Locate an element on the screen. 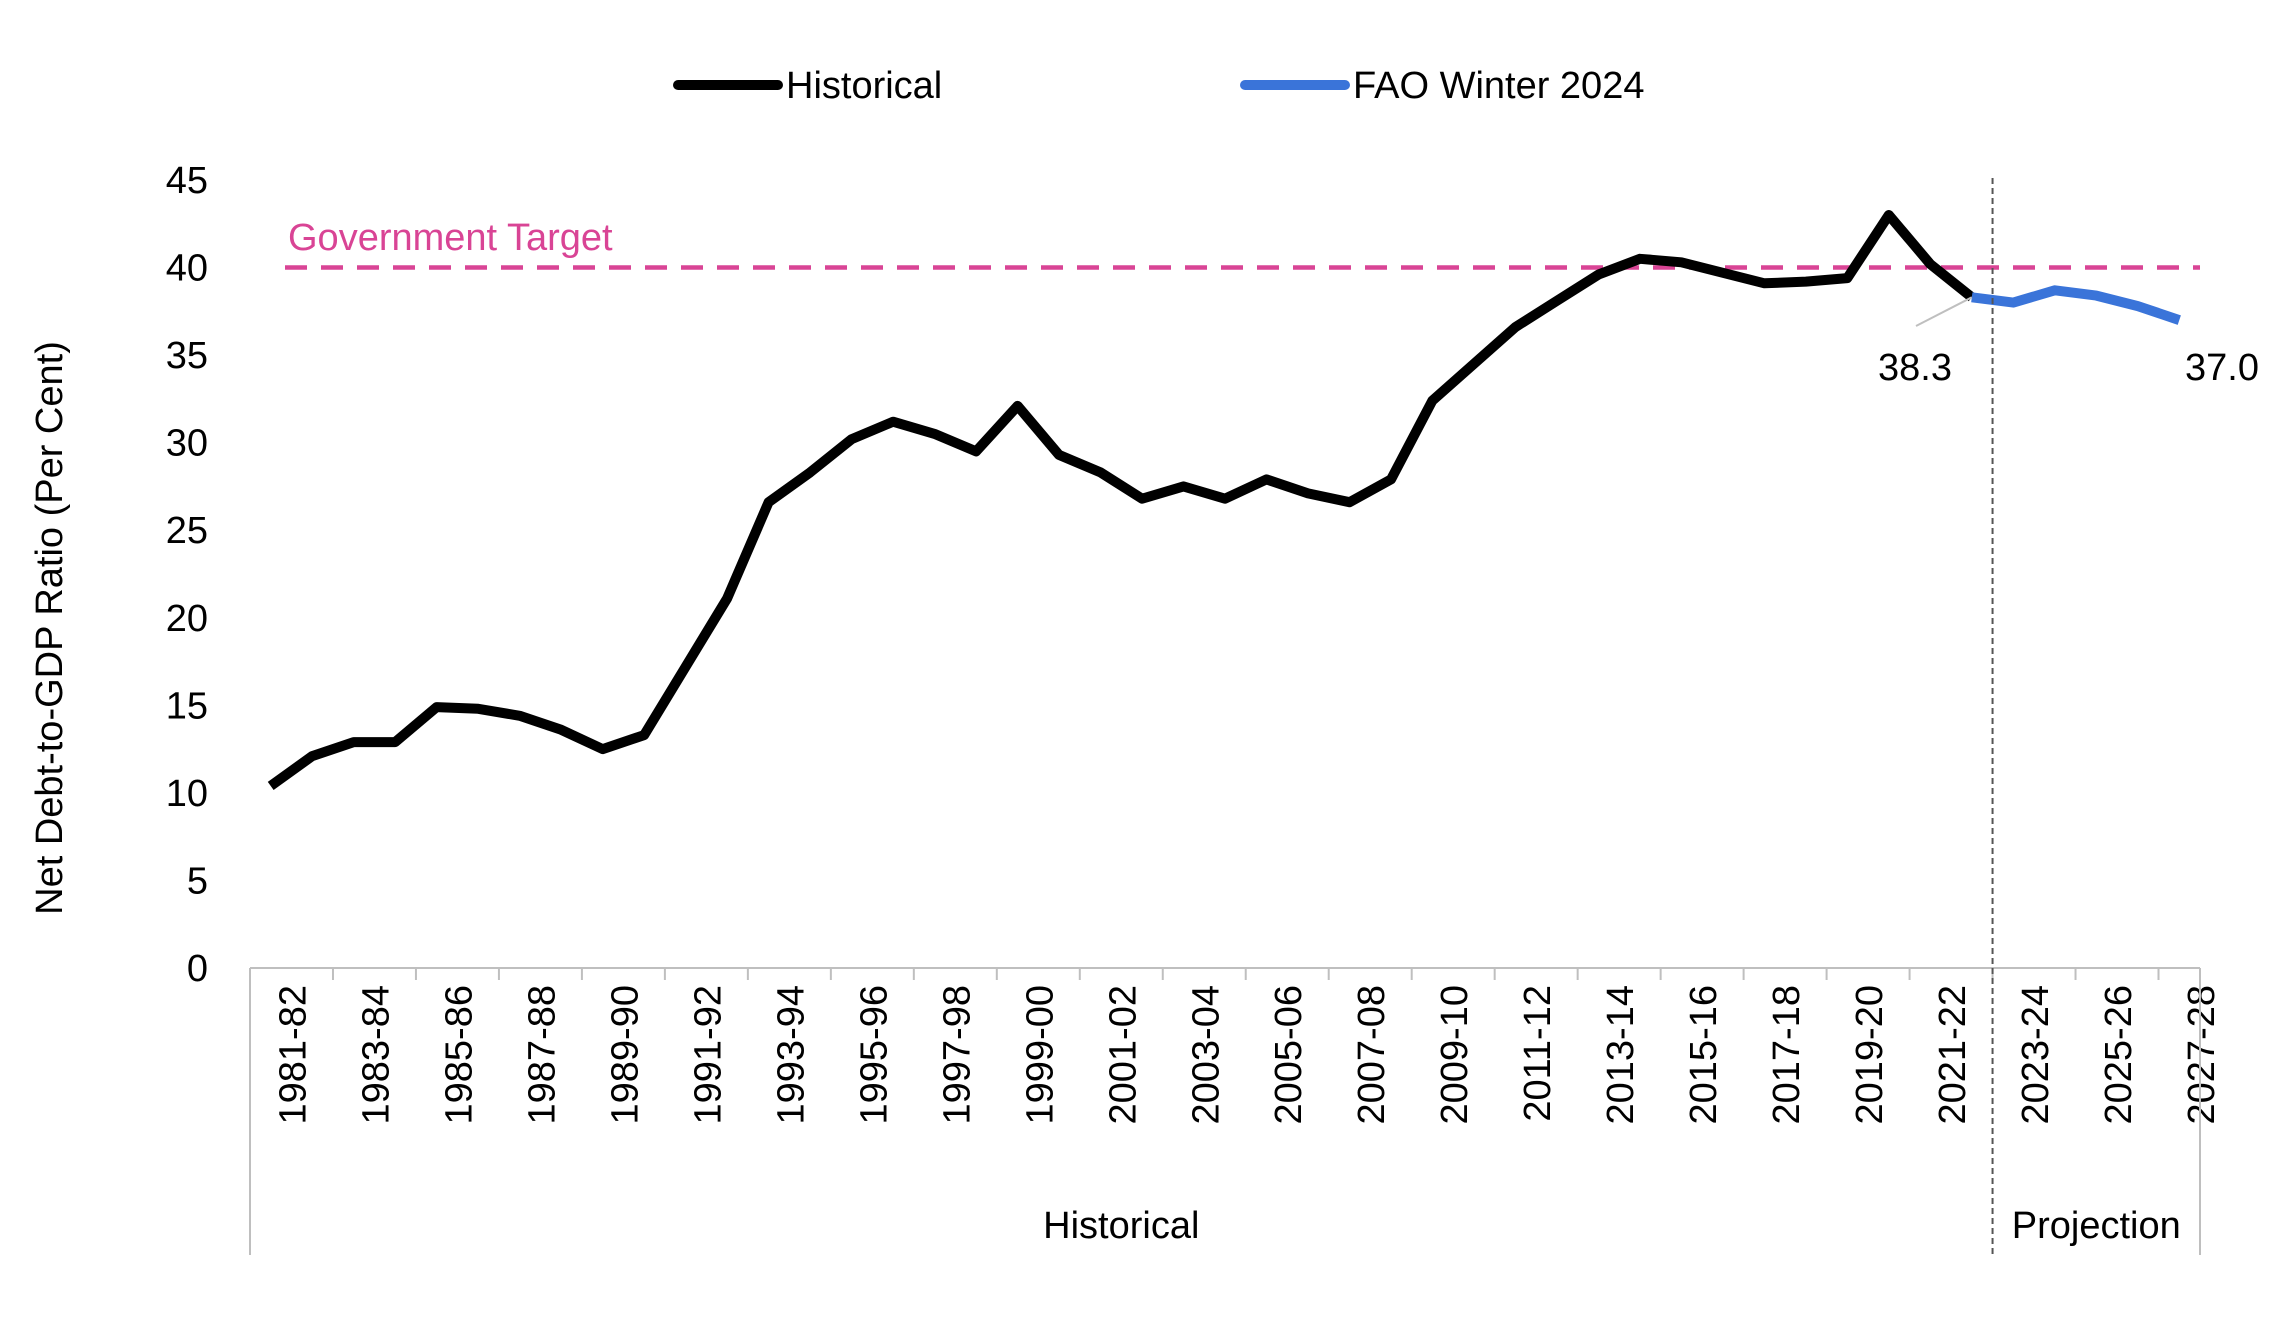 The width and height of the screenshot is (2292, 1320). x-tick-label: 2017-18 is located at coordinates (1787, 1054).